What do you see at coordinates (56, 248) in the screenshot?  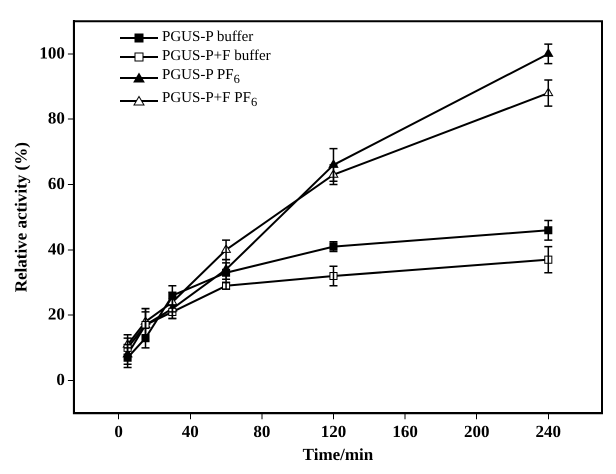 I see `y-tick-label: 40` at bounding box center [56, 248].